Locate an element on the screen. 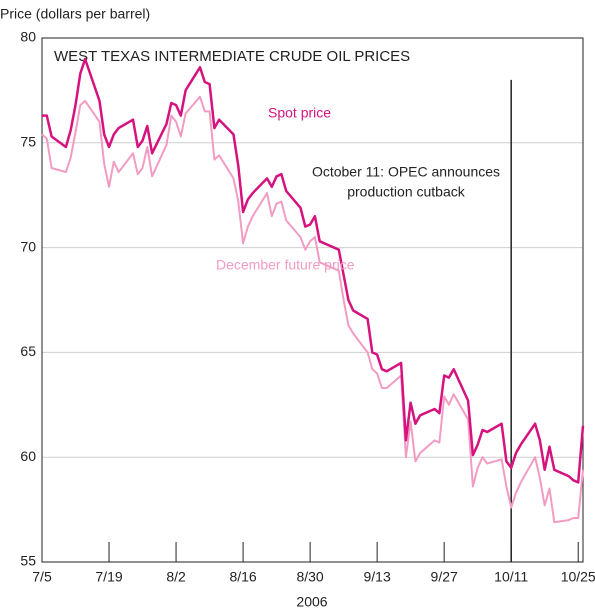 This screenshot has height=612, width=595. series-label: December future price is located at coordinates (285, 265).